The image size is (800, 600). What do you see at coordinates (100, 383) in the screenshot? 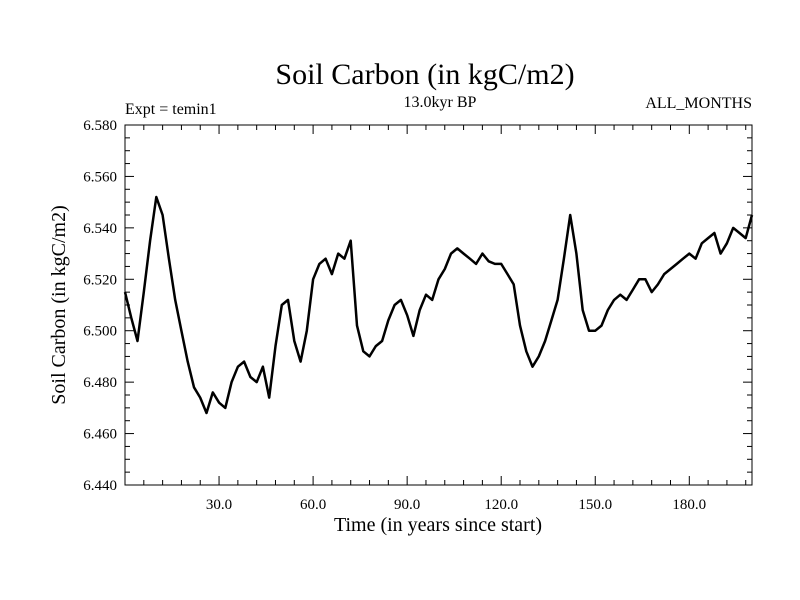
I see `y-tick-label: 6.480` at bounding box center [100, 383].